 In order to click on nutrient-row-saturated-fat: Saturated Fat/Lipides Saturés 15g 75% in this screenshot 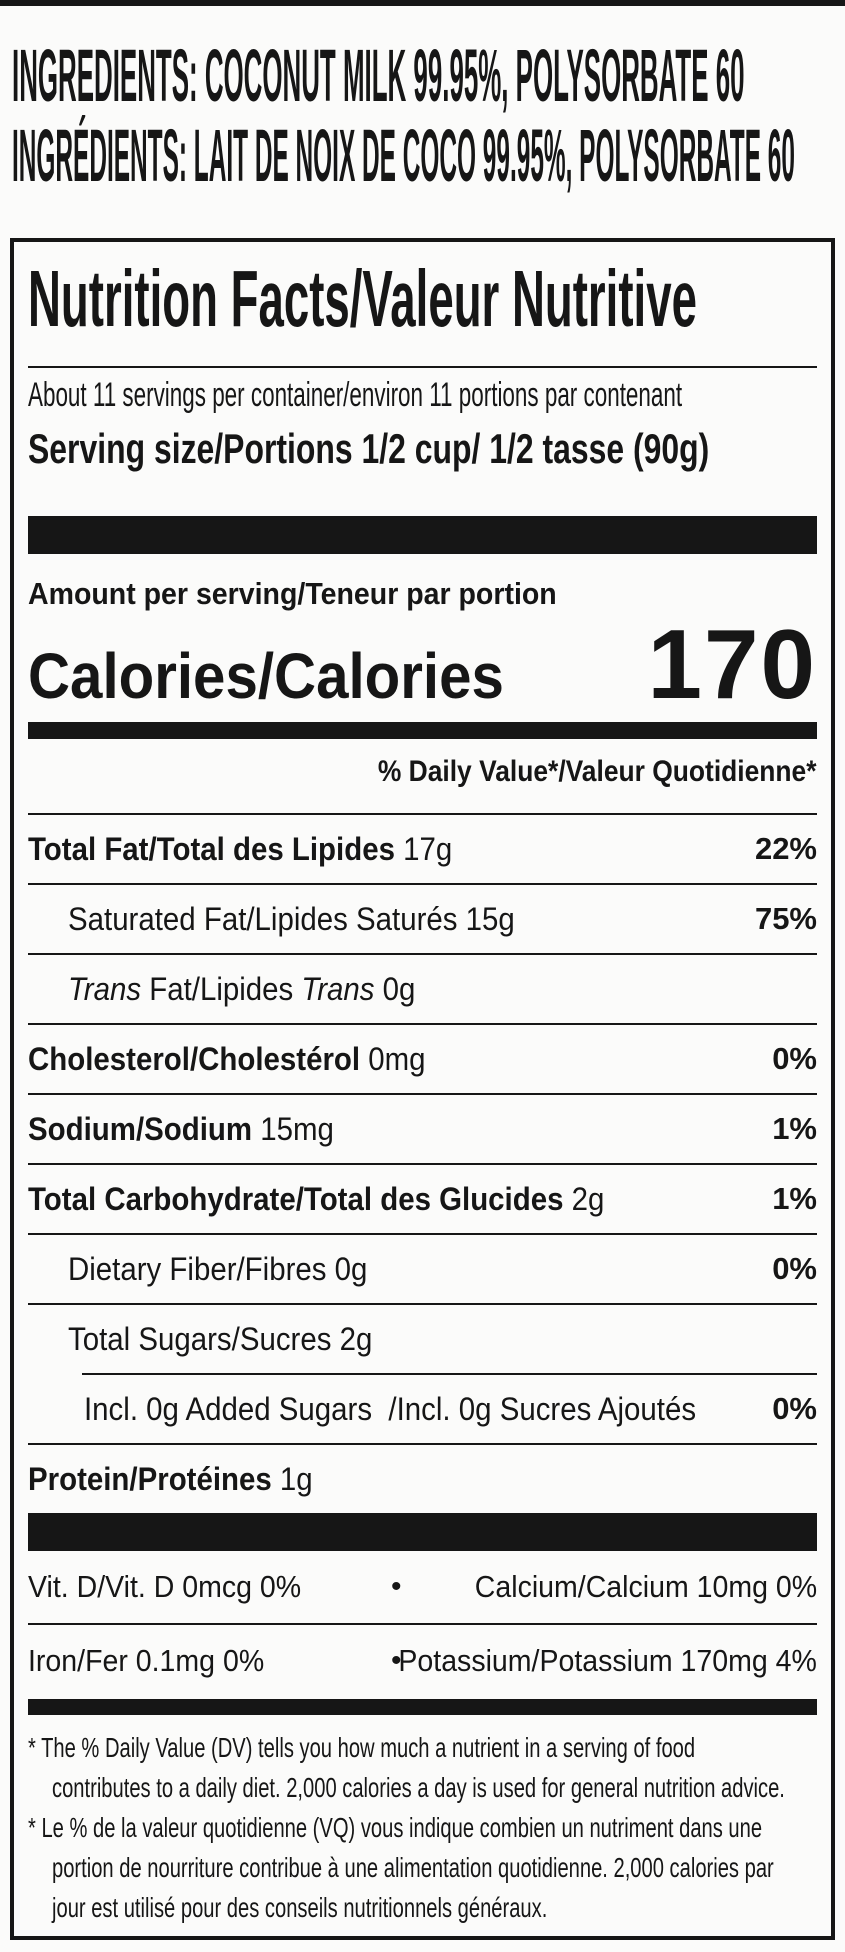, I will do `click(422, 919)`.